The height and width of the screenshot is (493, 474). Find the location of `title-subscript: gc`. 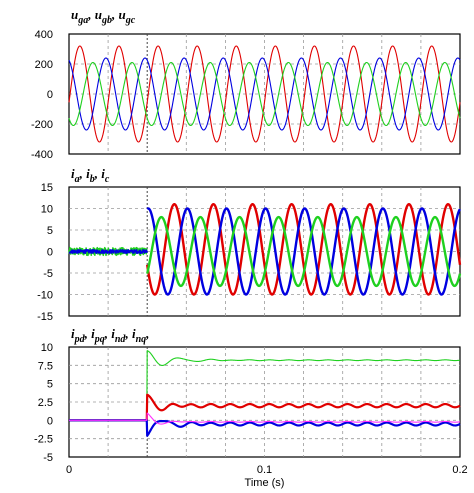

title-subscript: gc is located at coordinates (130, 20).